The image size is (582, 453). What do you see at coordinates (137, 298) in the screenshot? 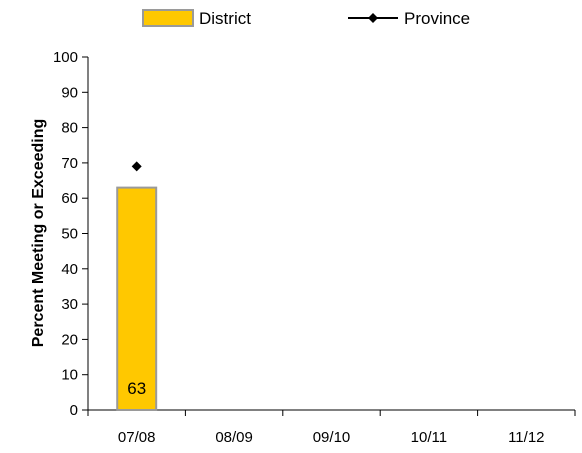
I see `bar-district` at bounding box center [137, 298].